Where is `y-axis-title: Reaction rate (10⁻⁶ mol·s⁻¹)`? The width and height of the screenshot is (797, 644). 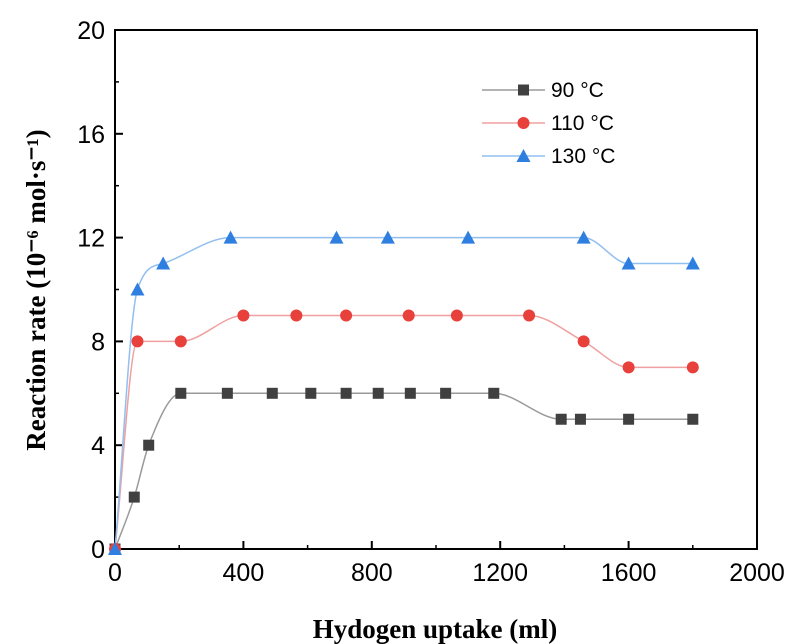 y-axis-title: Reaction rate (10⁻⁶ mol·s⁻¹) is located at coordinates (36, 289).